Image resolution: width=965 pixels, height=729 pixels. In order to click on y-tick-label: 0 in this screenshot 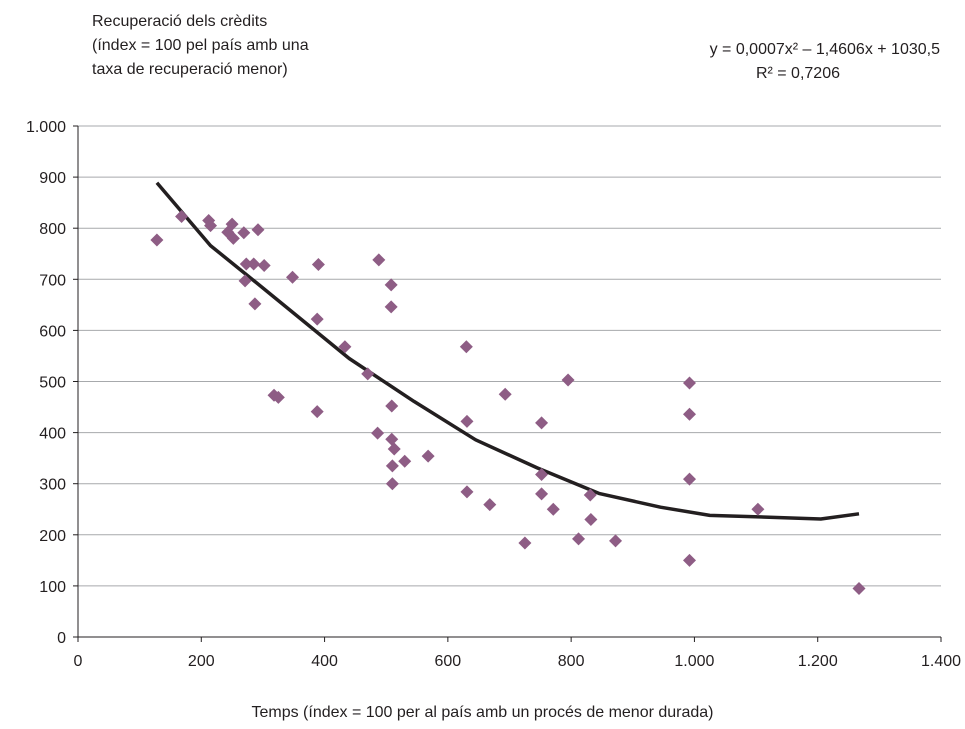, I will do `click(61, 638)`.